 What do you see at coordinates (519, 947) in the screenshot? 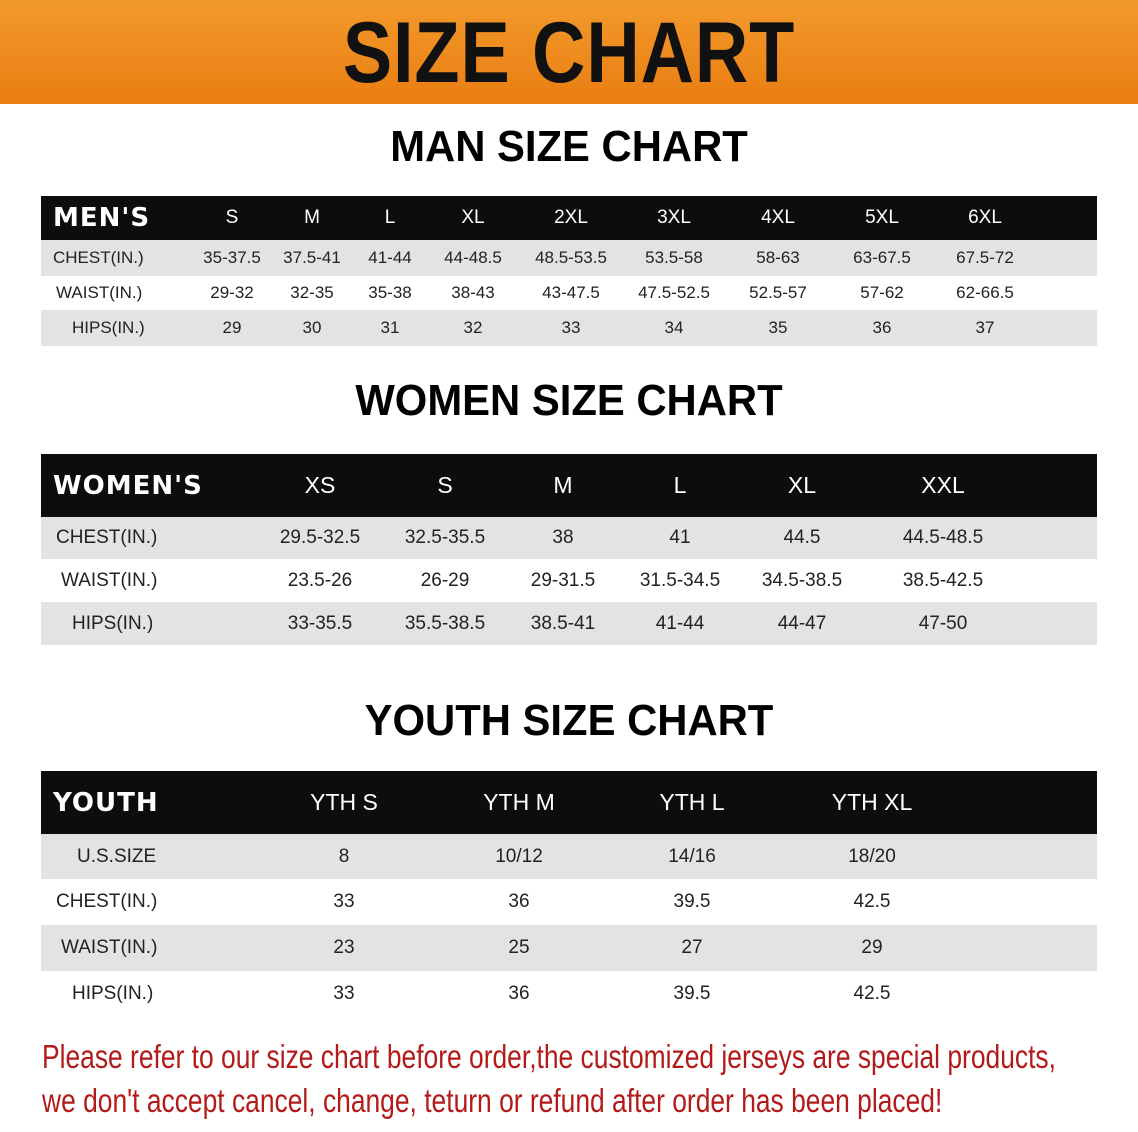
I see `table-cell: 25` at bounding box center [519, 947].